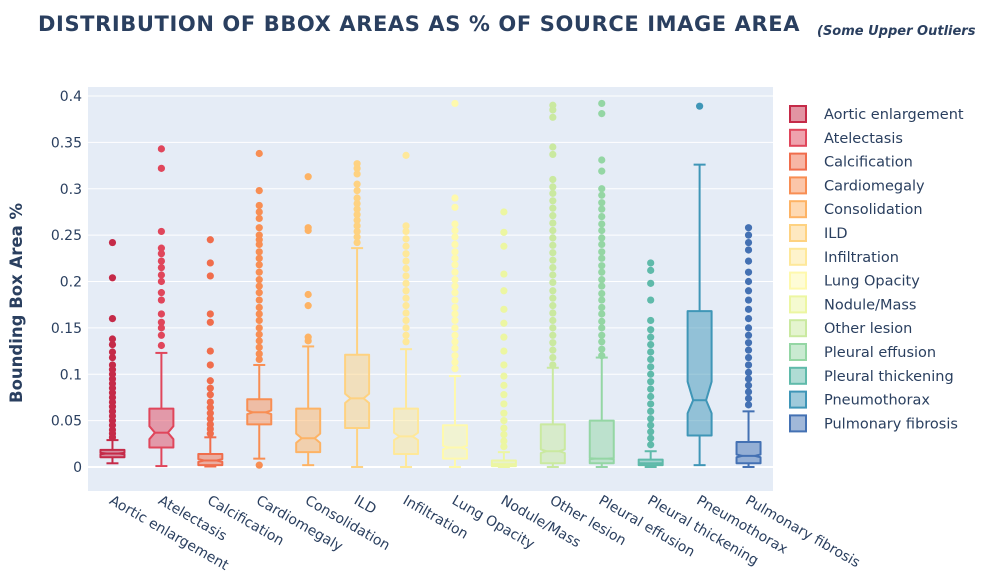  Describe the element at coordinates (844, 256) in the screenshot. I see `legend-item: Infiltration` at that location.